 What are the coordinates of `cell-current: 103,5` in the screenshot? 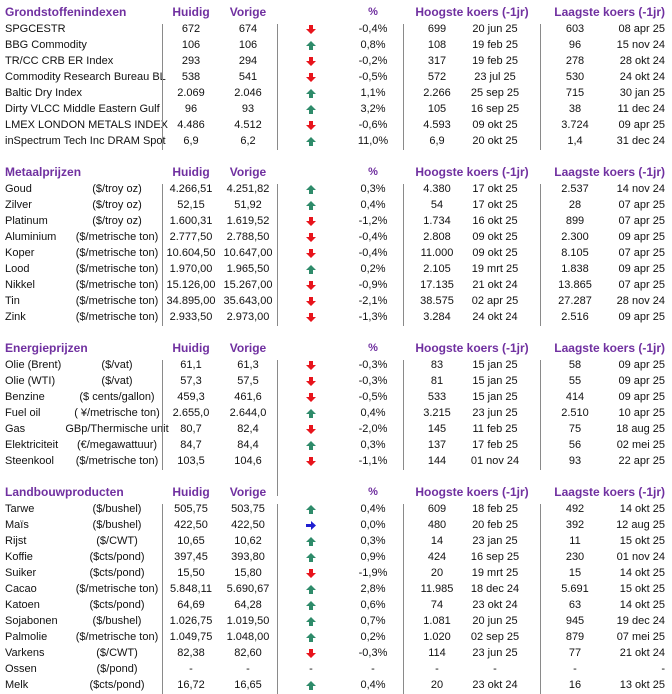 It's located at (191, 461).